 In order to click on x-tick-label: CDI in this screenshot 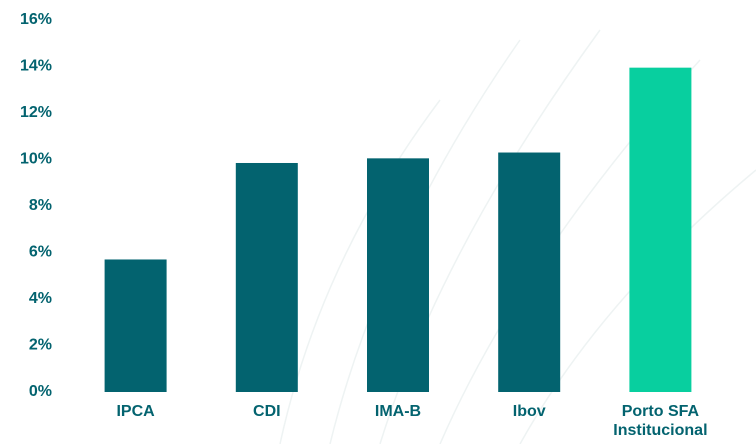, I will do `click(267, 411)`.